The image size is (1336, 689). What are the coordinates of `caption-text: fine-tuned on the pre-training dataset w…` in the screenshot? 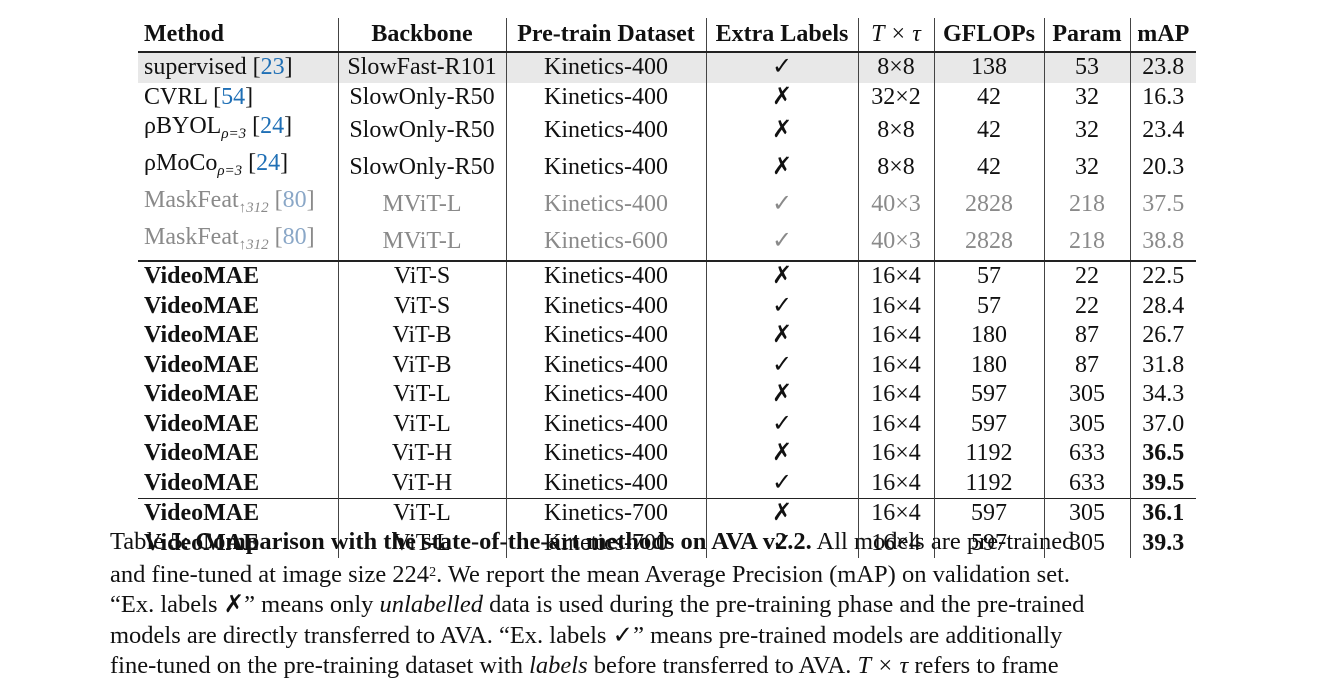 It's located at (316, 665).